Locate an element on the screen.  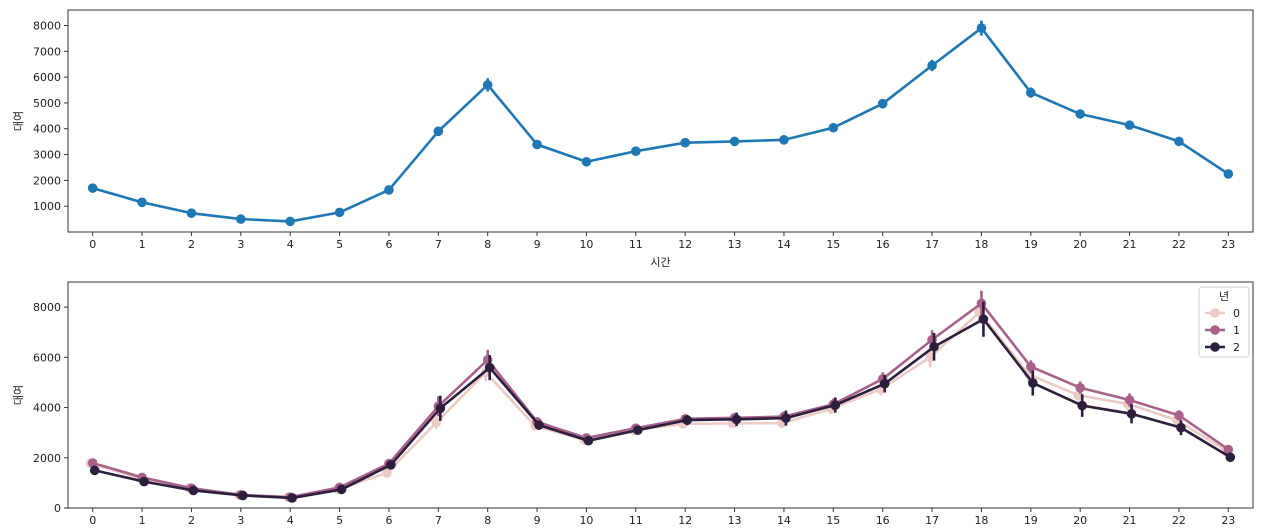
x-tick-label: 9 is located at coordinates (537, 244).